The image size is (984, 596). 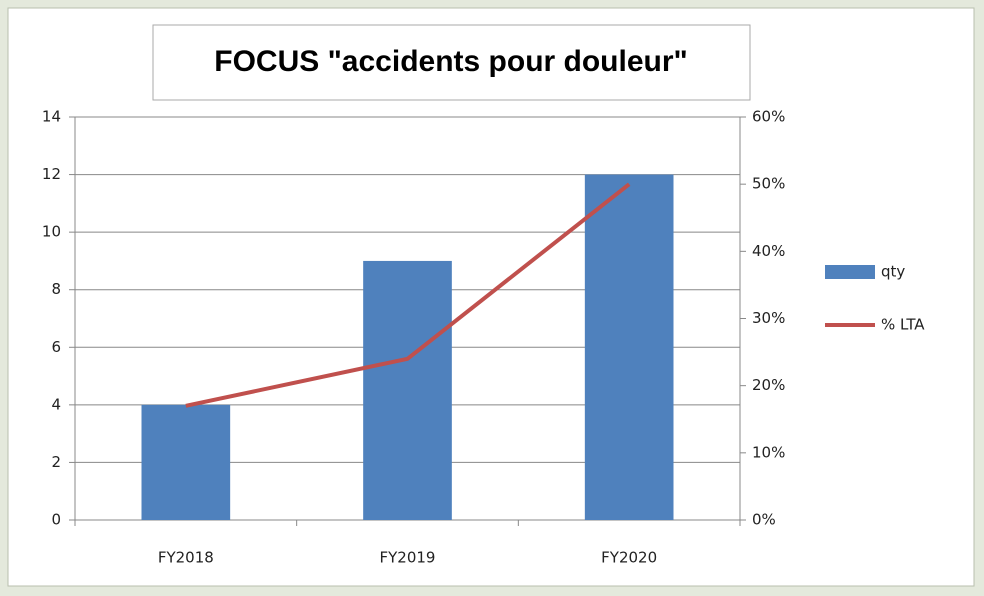 I want to click on y2-tick-label: 40%, so click(x=768, y=251).